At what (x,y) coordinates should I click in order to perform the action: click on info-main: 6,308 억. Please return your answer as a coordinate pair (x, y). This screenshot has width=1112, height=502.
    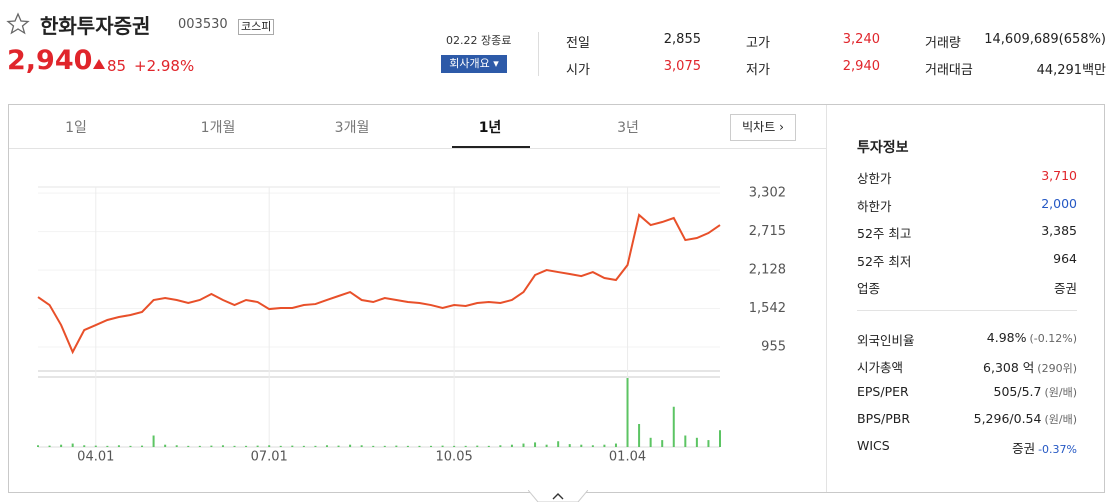
    Looking at the image, I should click on (1009, 367).